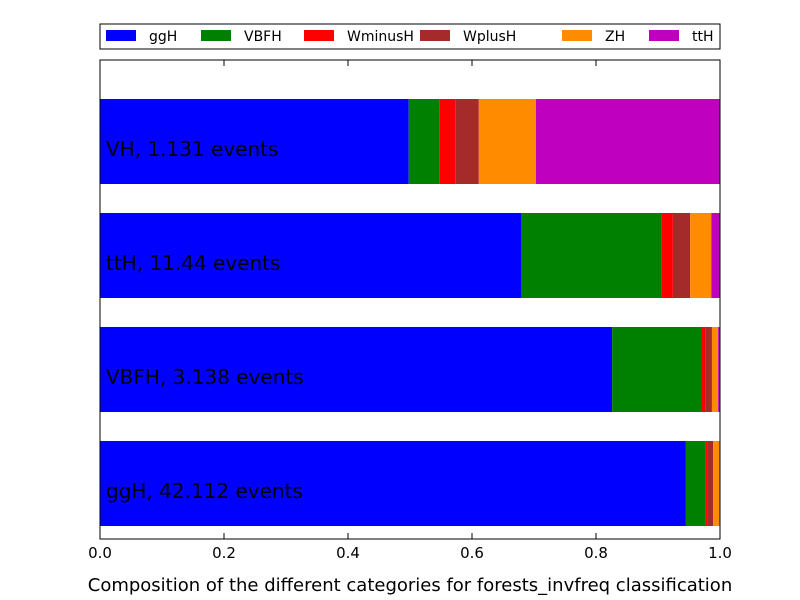  Describe the element at coordinates (121, 35) in the screenshot. I see `legend-swatch-ggh` at that location.